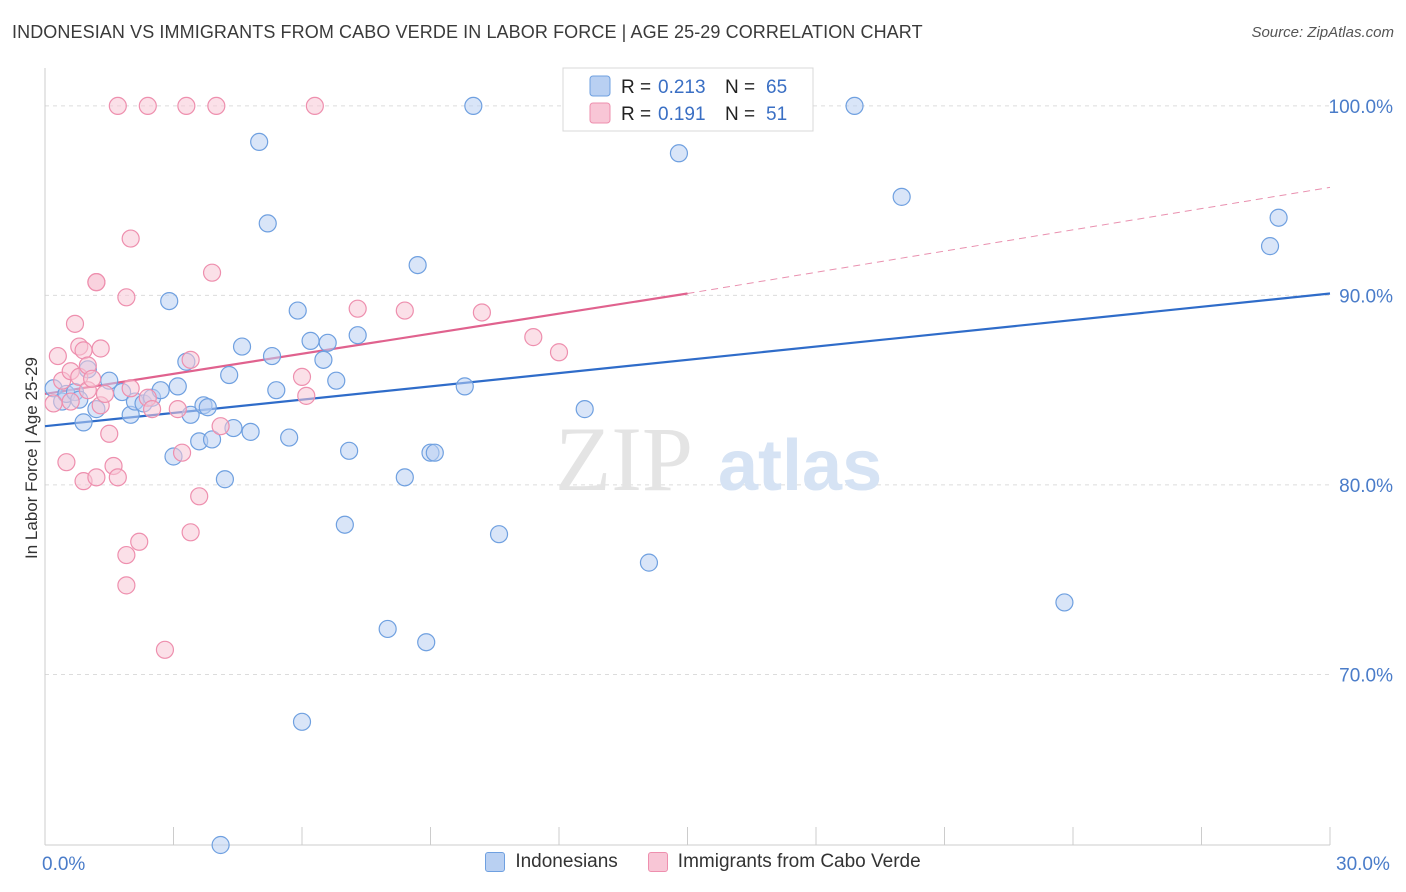 This screenshot has height=892, width=1406. I want to click on legend-n-label-0: N =, so click(740, 87).